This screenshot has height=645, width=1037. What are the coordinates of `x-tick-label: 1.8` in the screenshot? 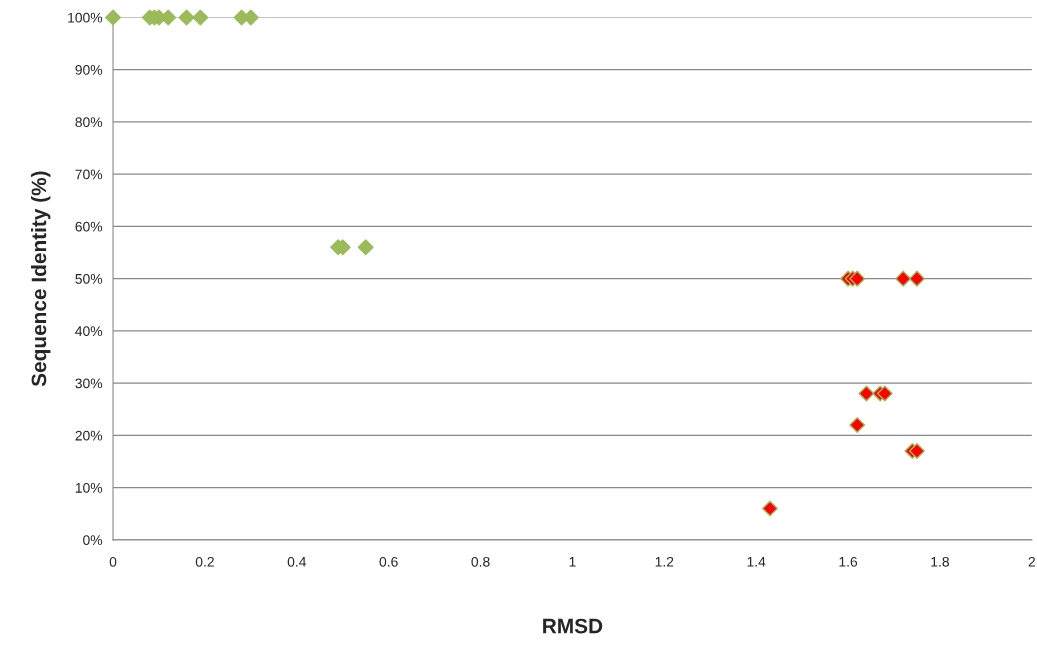 It's located at (940, 561).